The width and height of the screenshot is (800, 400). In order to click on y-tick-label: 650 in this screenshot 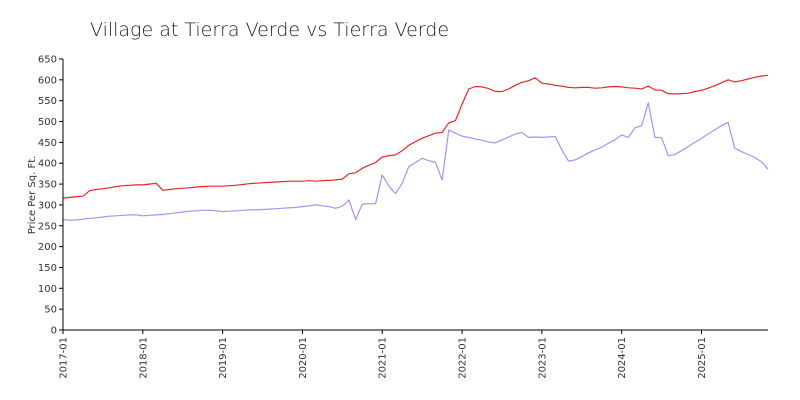, I will do `click(47, 60)`.